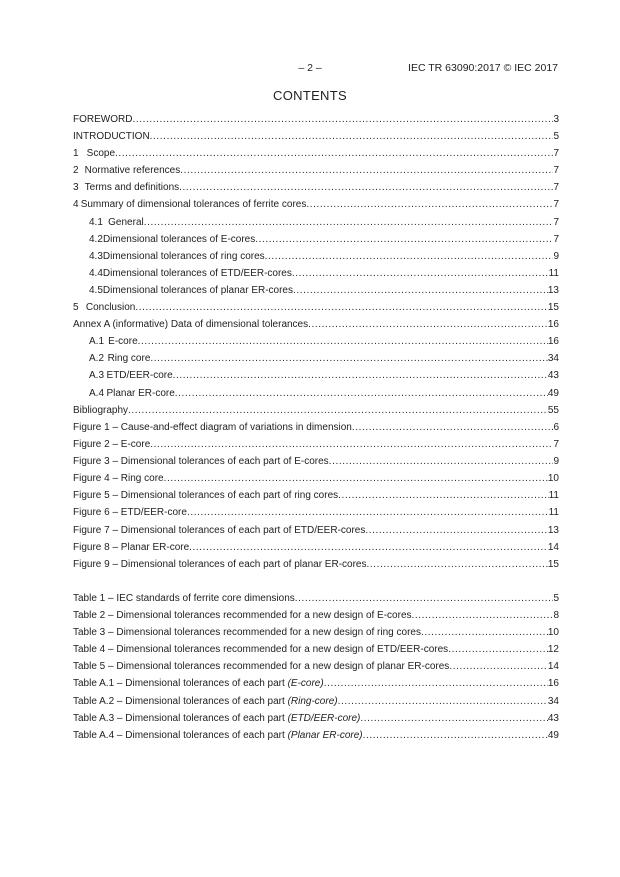 The image size is (620, 877). What do you see at coordinates (316, 307) in the screenshot?
I see `toc-entry: 5 Conclusion 15` at bounding box center [316, 307].